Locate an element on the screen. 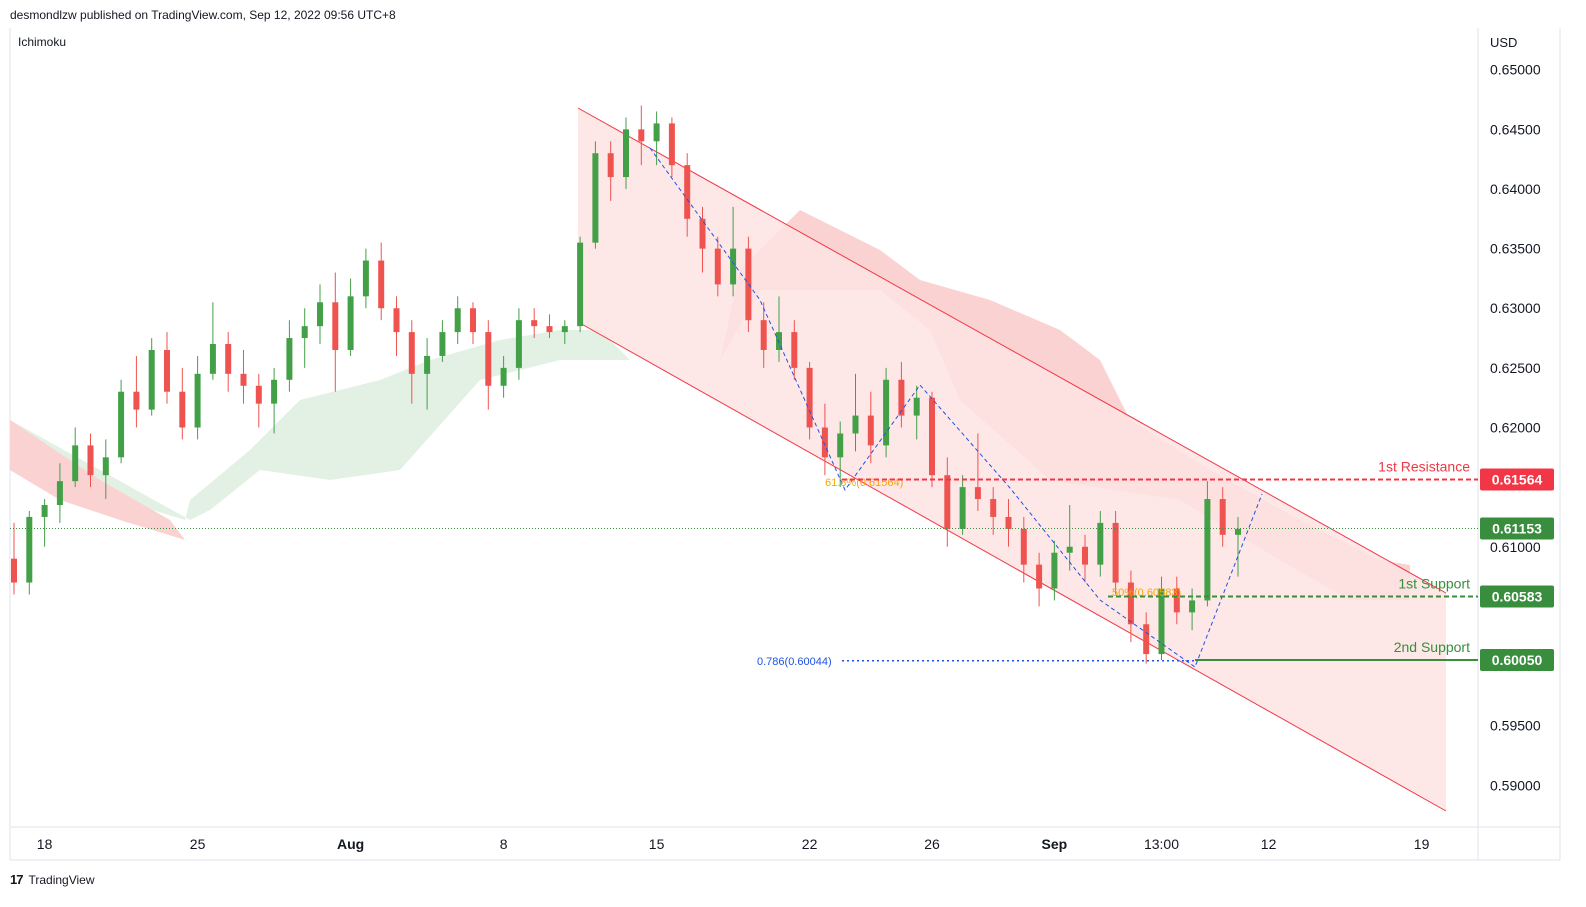 Image resolution: width=1586 pixels, height=907 pixels. time-tick-label: 12 is located at coordinates (1269, 844).